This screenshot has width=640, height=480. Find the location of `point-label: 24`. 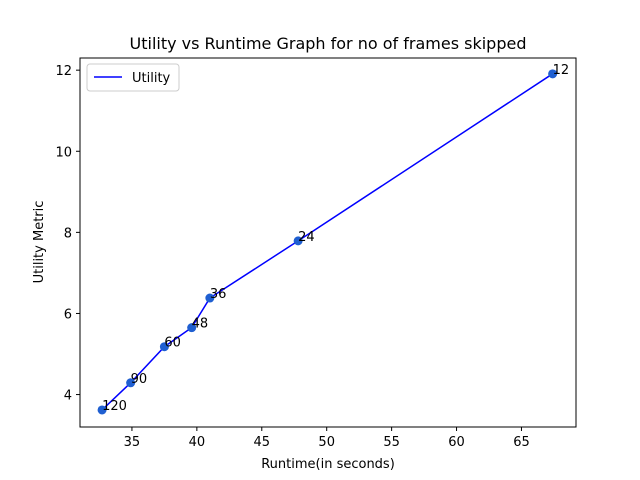

point-label: 24 is located at coordinates (306, 237).